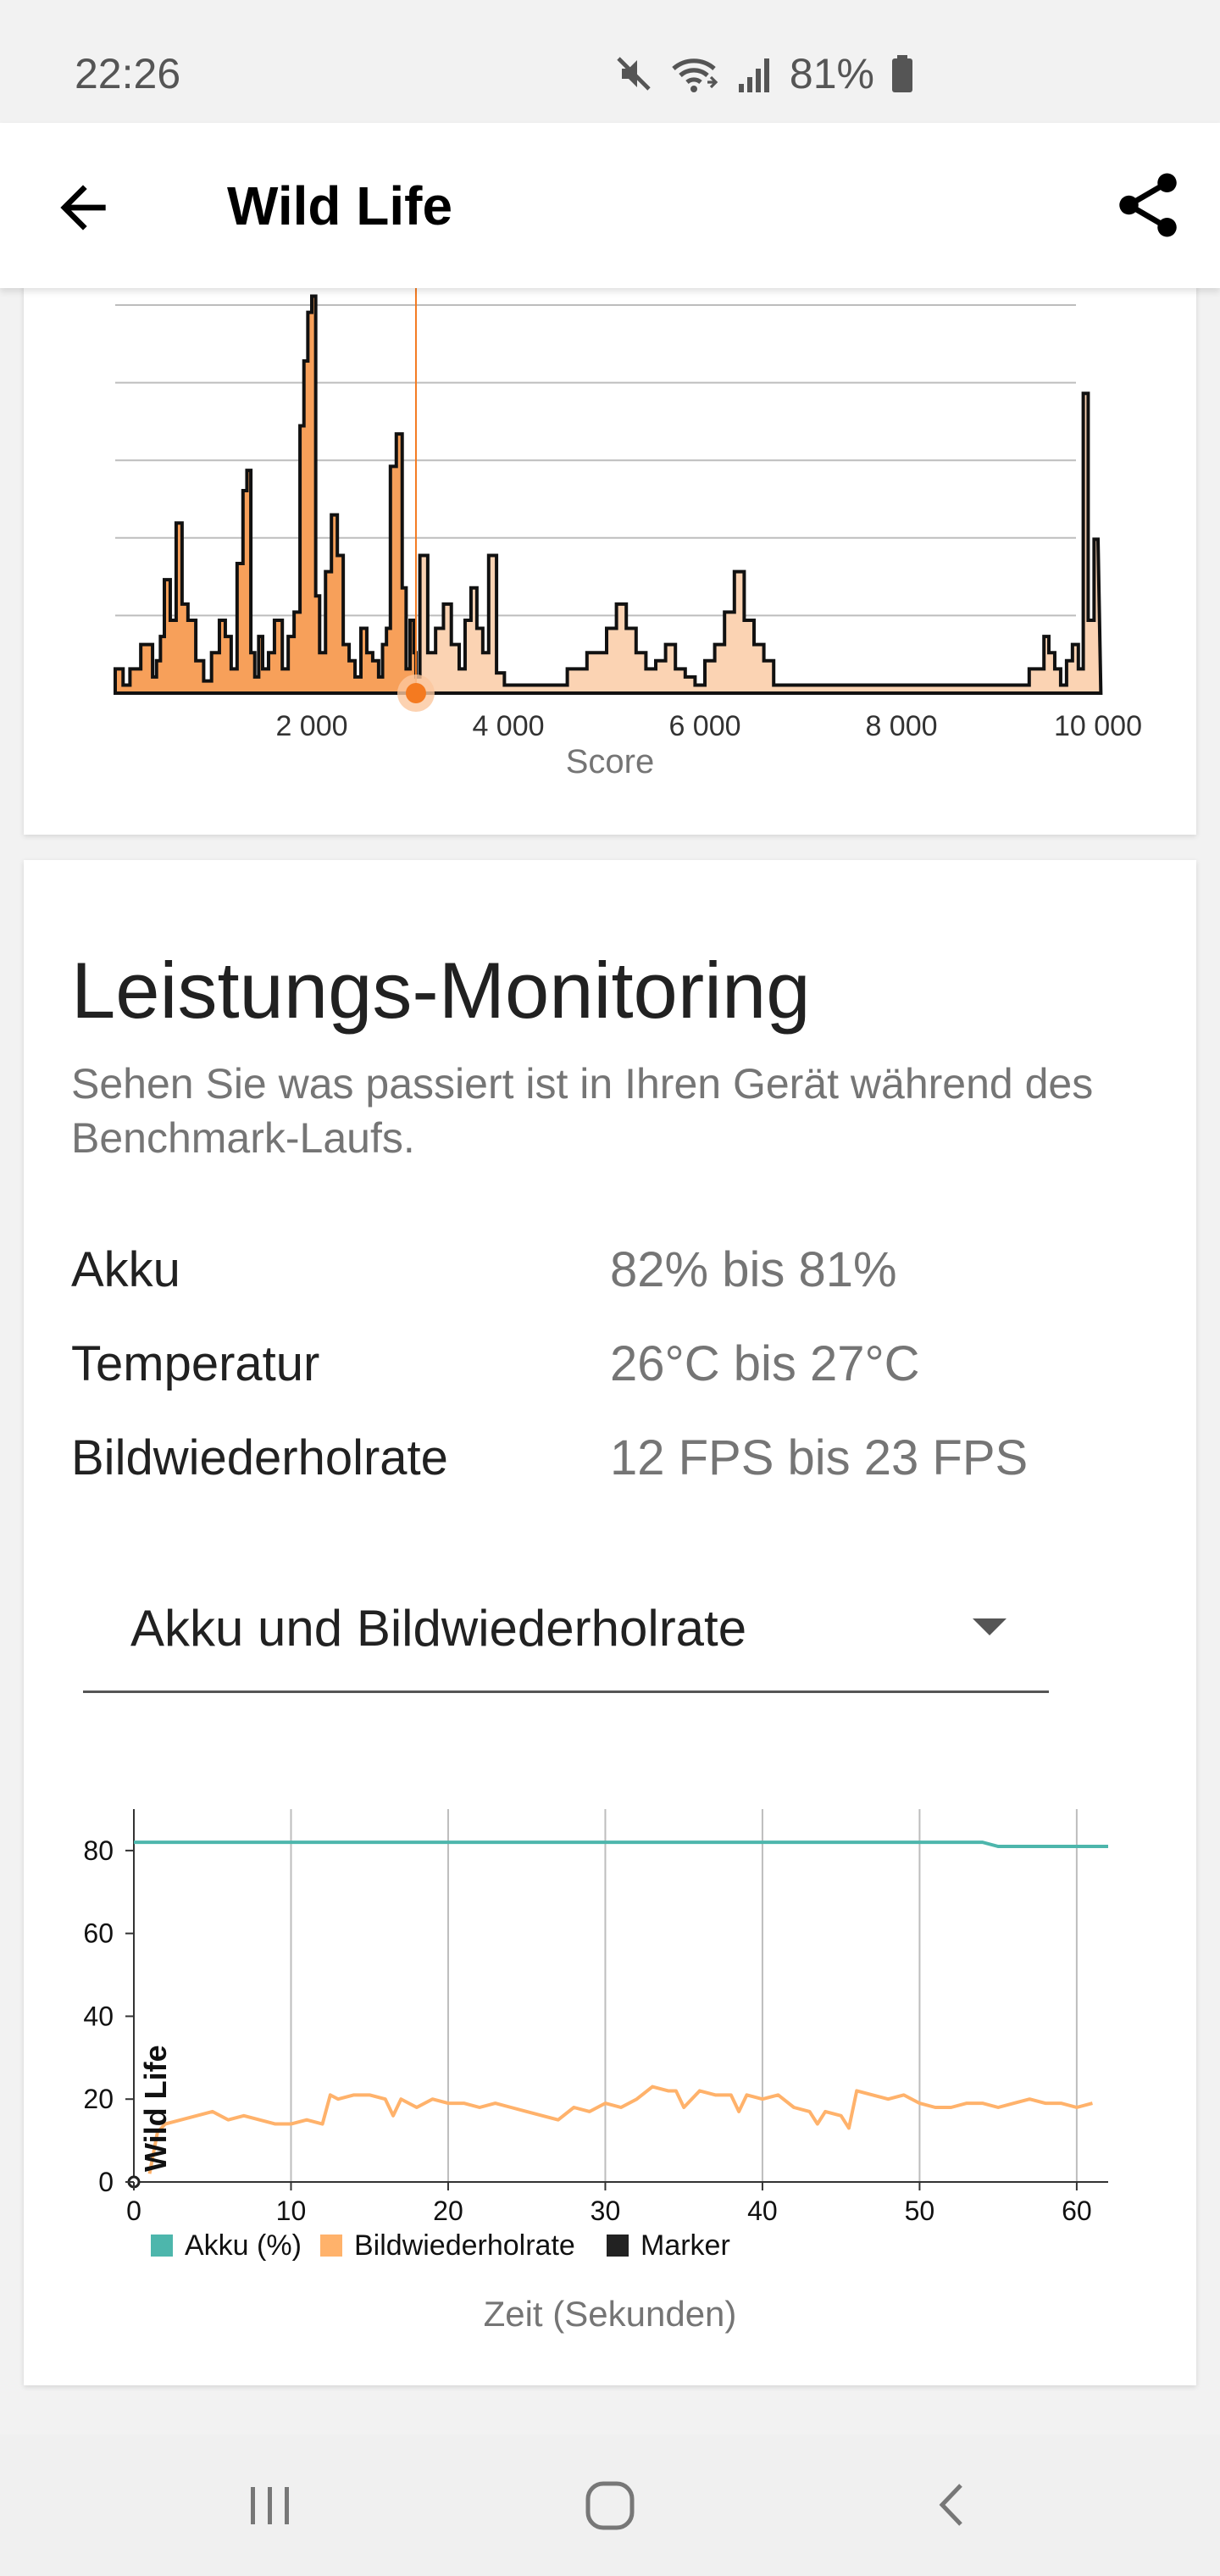 The width and height of the screenshot is (1220, 2576). I want to click on battery-percent: 81%, so click(831, 73).